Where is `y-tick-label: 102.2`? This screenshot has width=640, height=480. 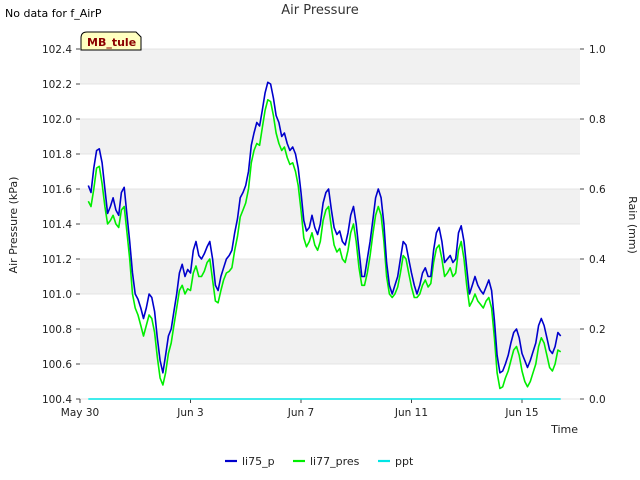 y-tick-label: 102.2 is located at coordinates (57, 85).